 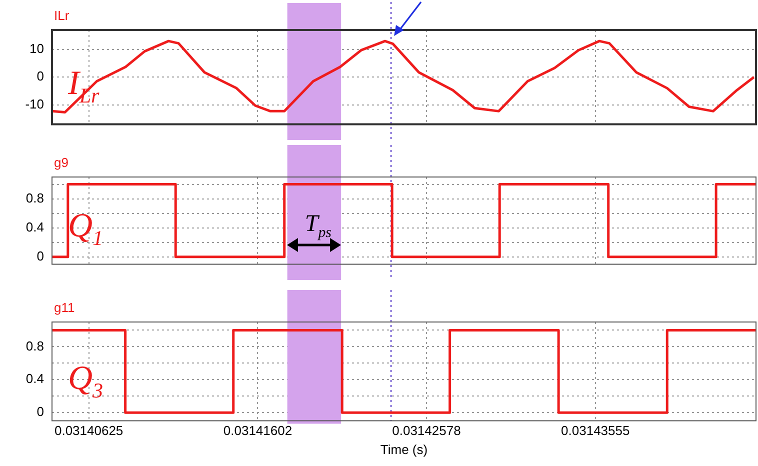 What do you see at coordinates (37, 48) in the screenshot?
I see `y-tick-label: 10` at bounding box center [37, 48].